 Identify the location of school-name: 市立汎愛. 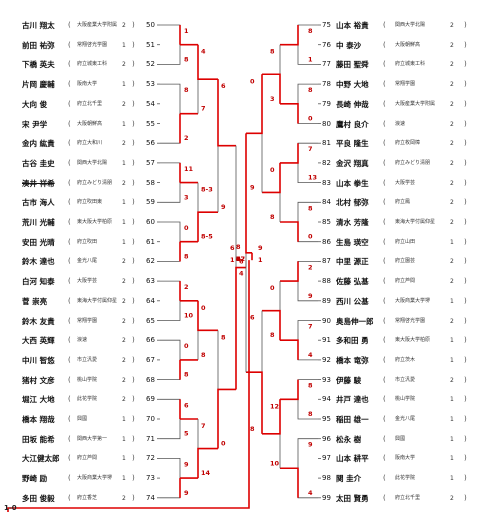
(405, 379).